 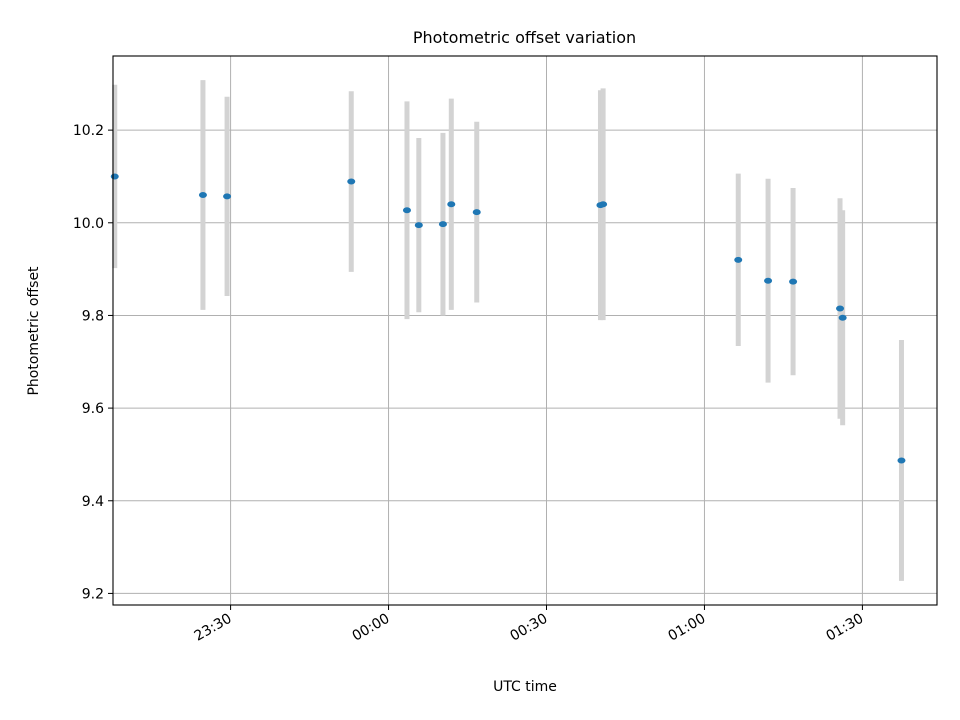 I want to click on y-axis-ticks: 9.2 9.4 9.6 9.8 10.0 10.2, so click(x=93, y=362).